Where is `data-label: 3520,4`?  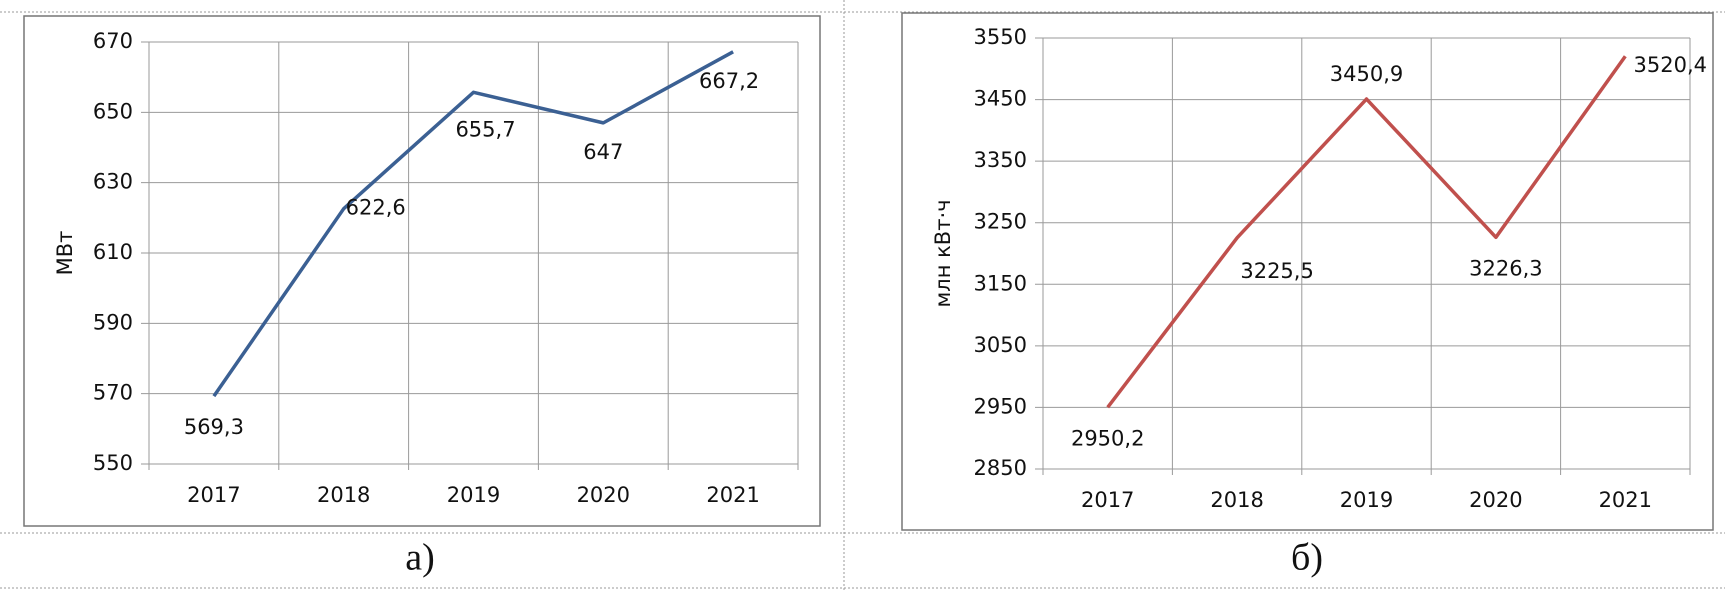
data-label: 3520,4 is located at coordinates (1670, 65).